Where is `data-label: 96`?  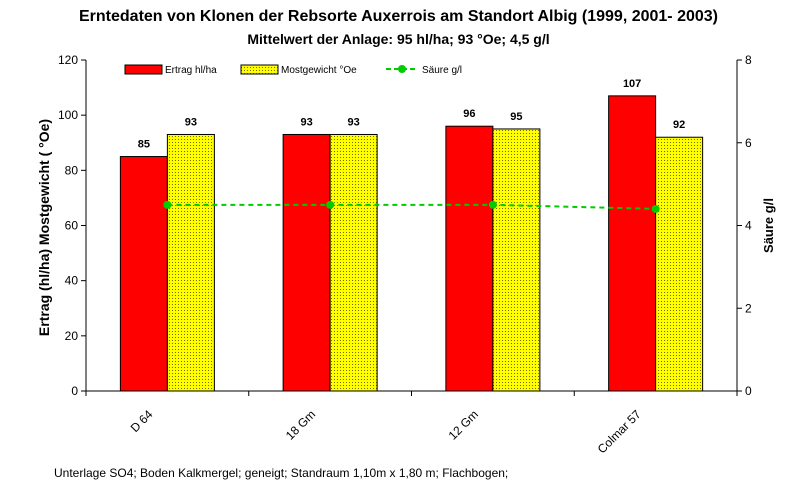 data-label: 96 is located at coordinates (469, 114).